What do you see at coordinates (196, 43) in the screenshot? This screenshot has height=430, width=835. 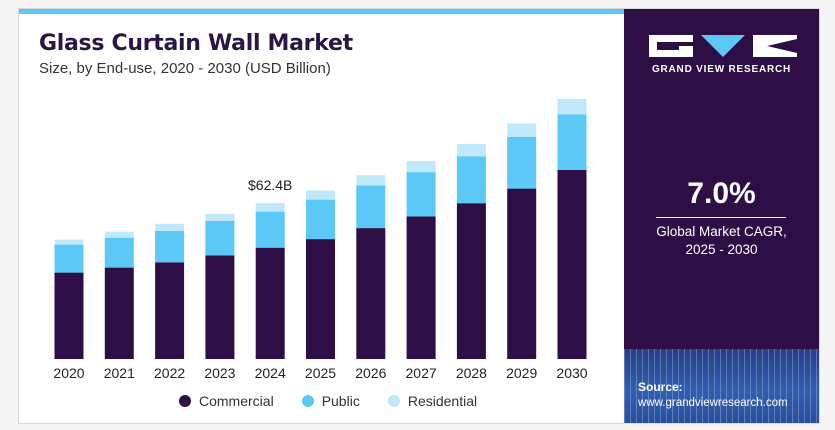 I see `chart-title: Glass Curtain Wall Market` at bounding box center [196, 43].